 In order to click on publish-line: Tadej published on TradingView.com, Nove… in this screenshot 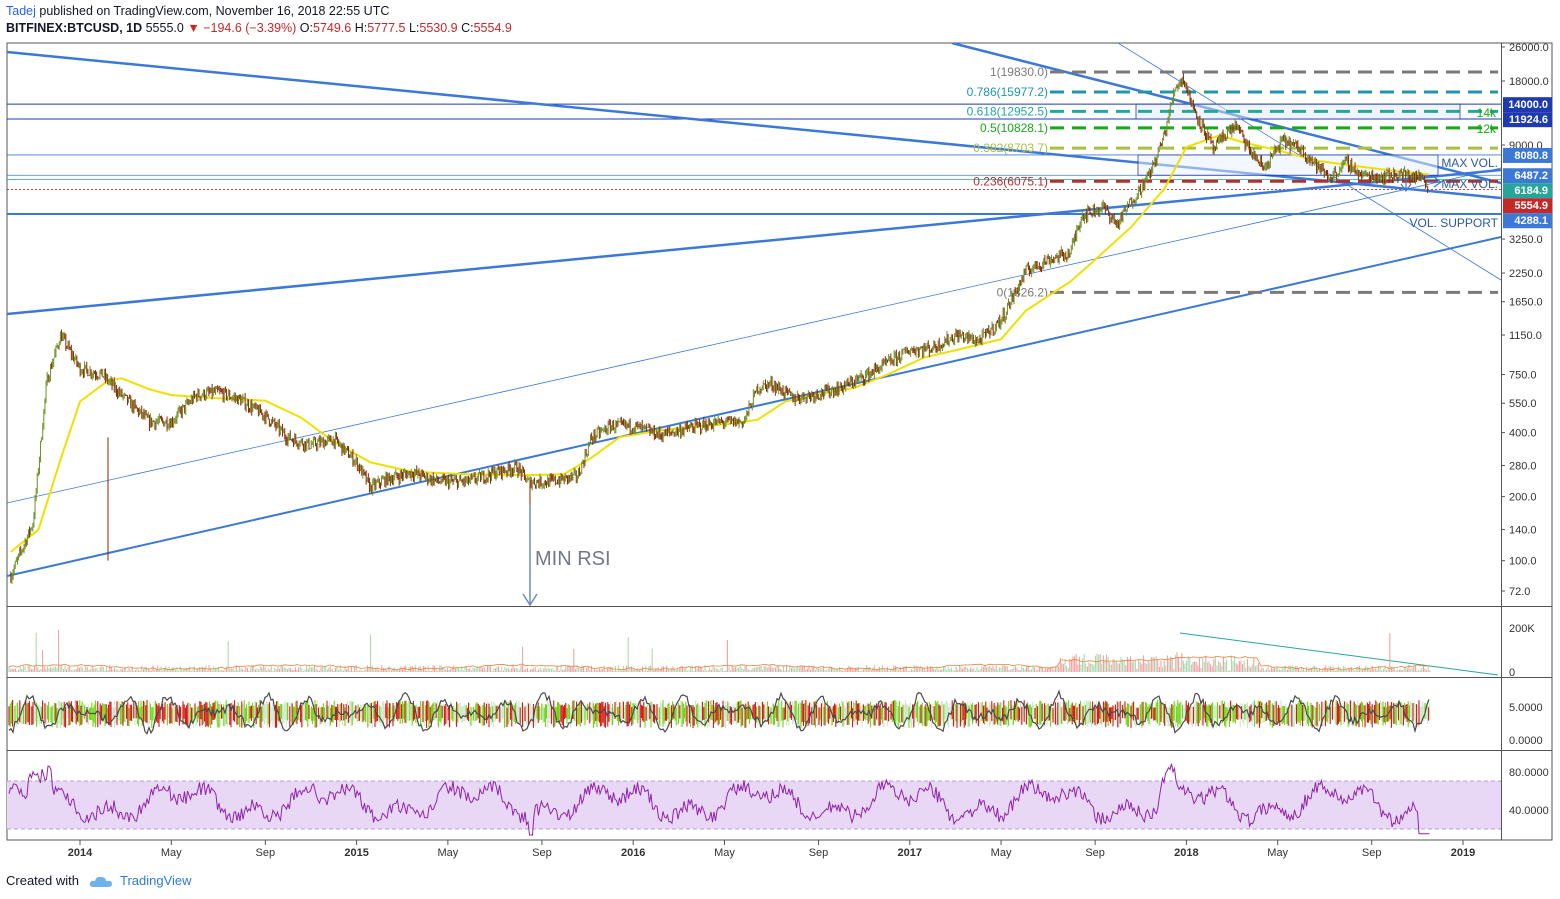, I will do `click(776, 11)`.